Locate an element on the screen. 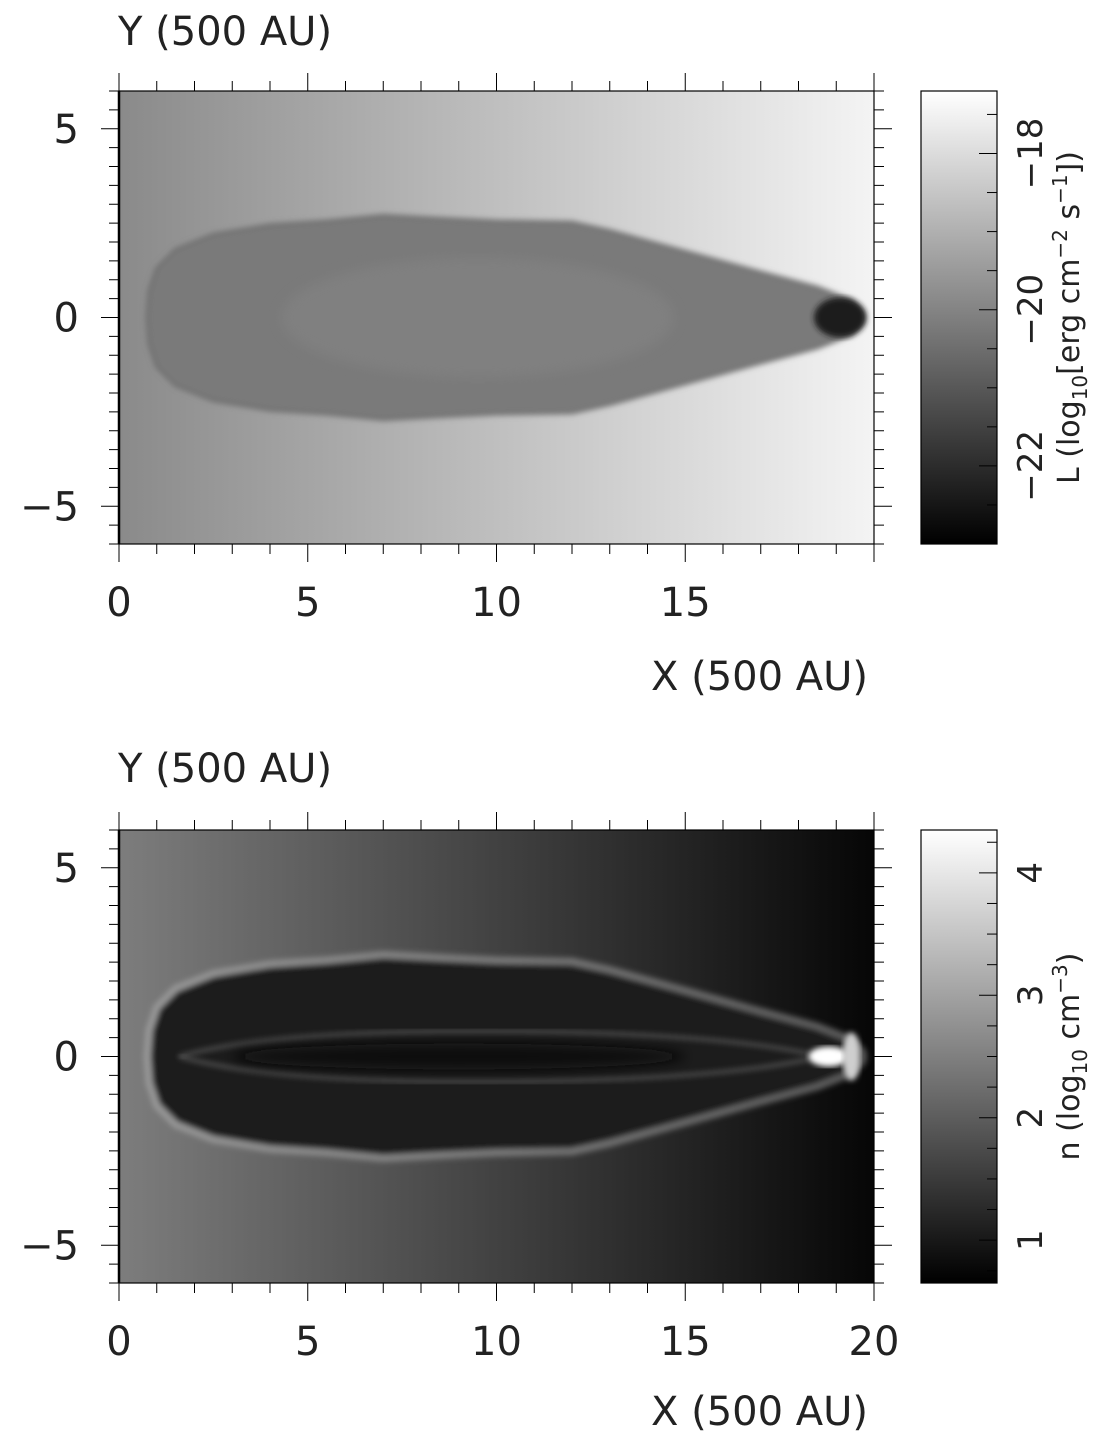  colorbar-label-exponent-2: −1 is located at coordinates (1060, 188).